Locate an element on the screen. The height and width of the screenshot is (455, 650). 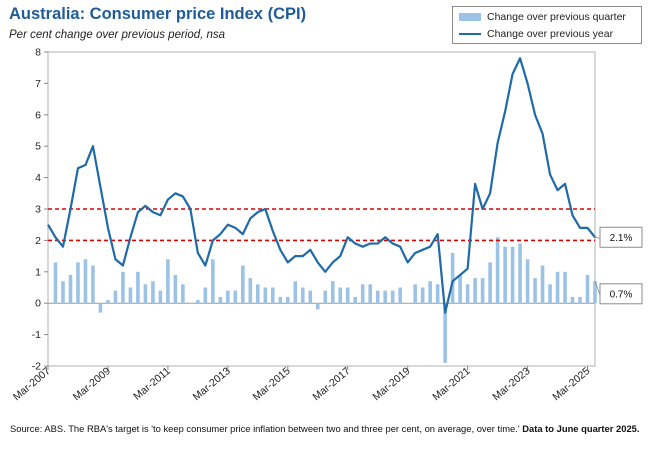
y-tick-label: 1 is located at coordinates (38, 272).